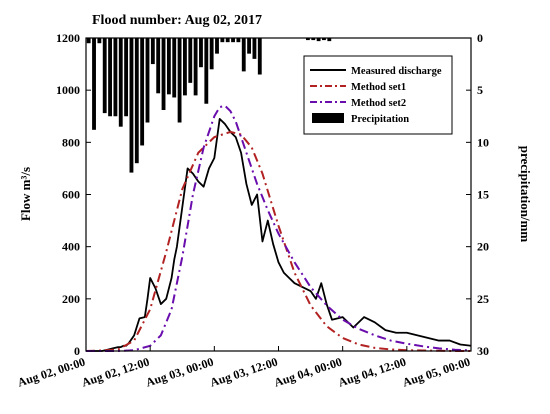 This screenshot has width=550, height=414. I want to click on left-tick-label: 400, so click(71, 247).